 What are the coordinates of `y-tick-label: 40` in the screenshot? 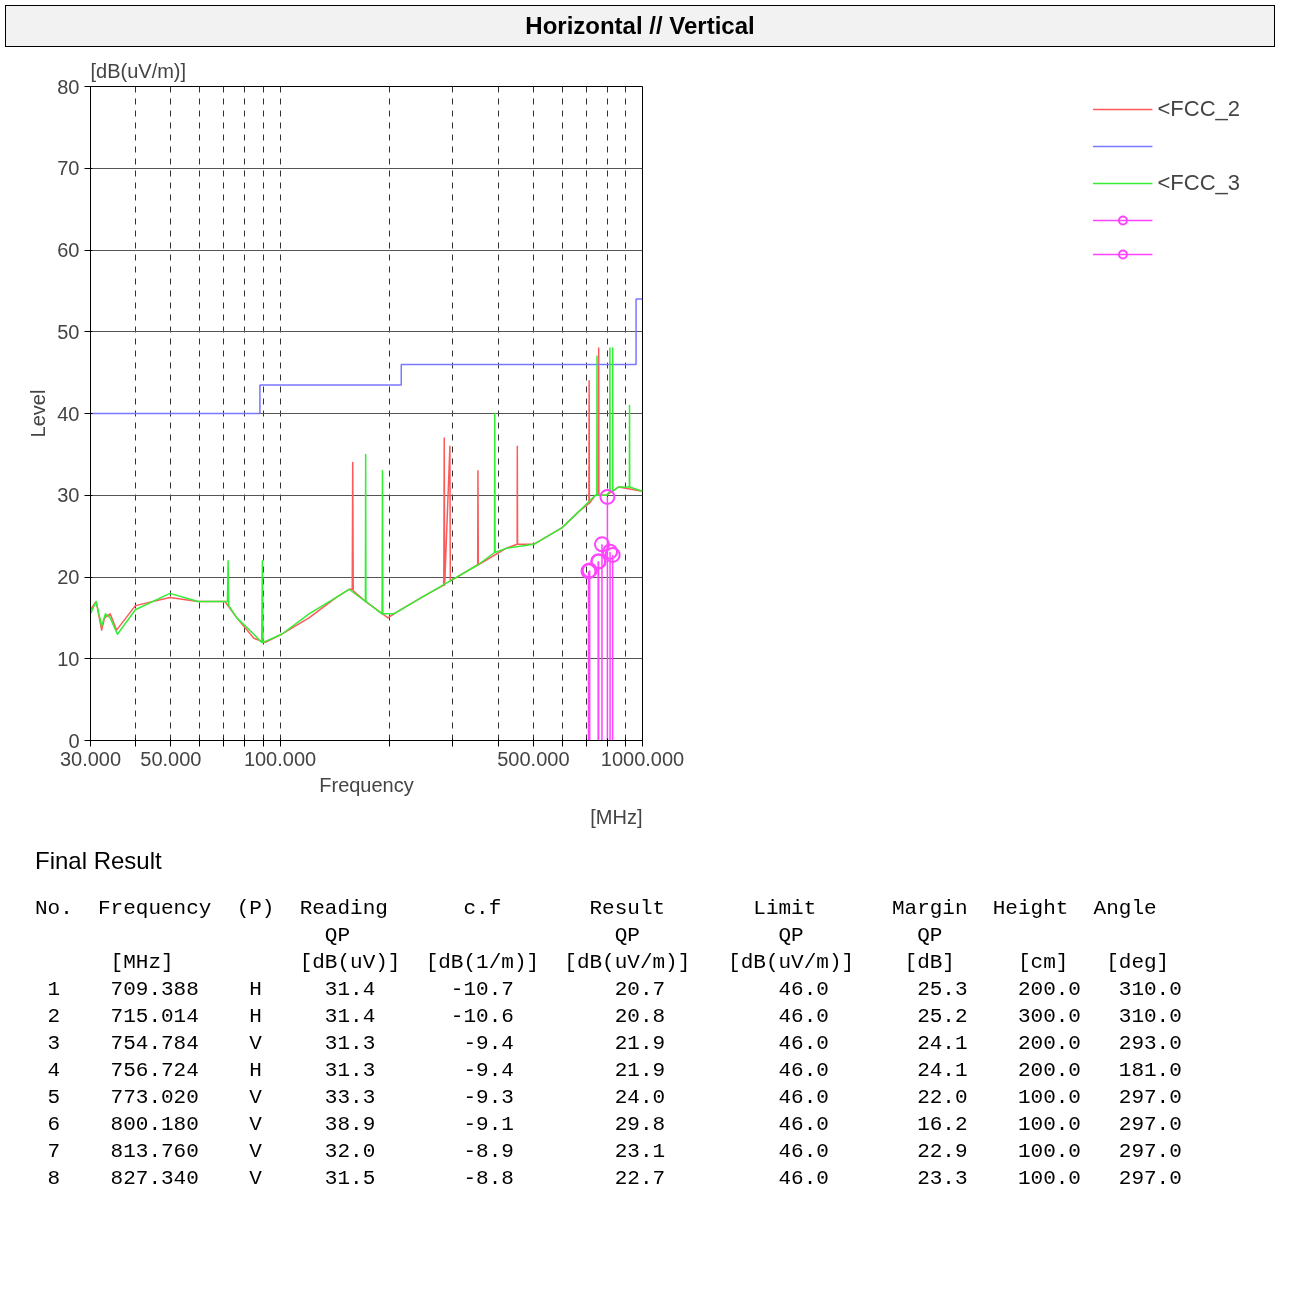 It's located at (68, 413).